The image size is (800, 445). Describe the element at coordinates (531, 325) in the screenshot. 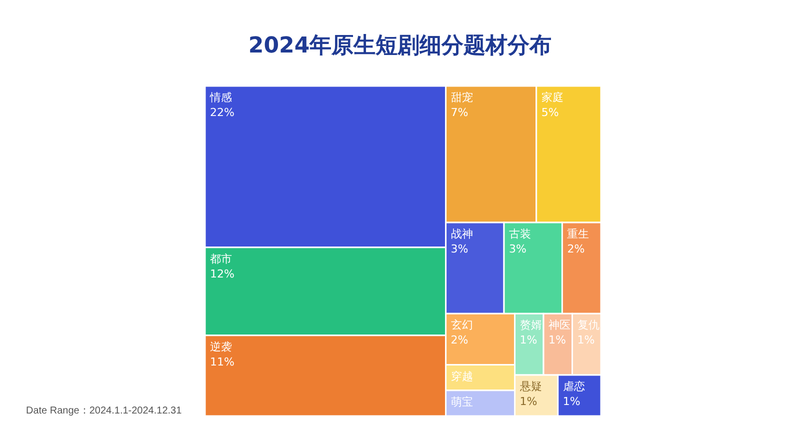

I see `category-label: 赘婿` at that location.